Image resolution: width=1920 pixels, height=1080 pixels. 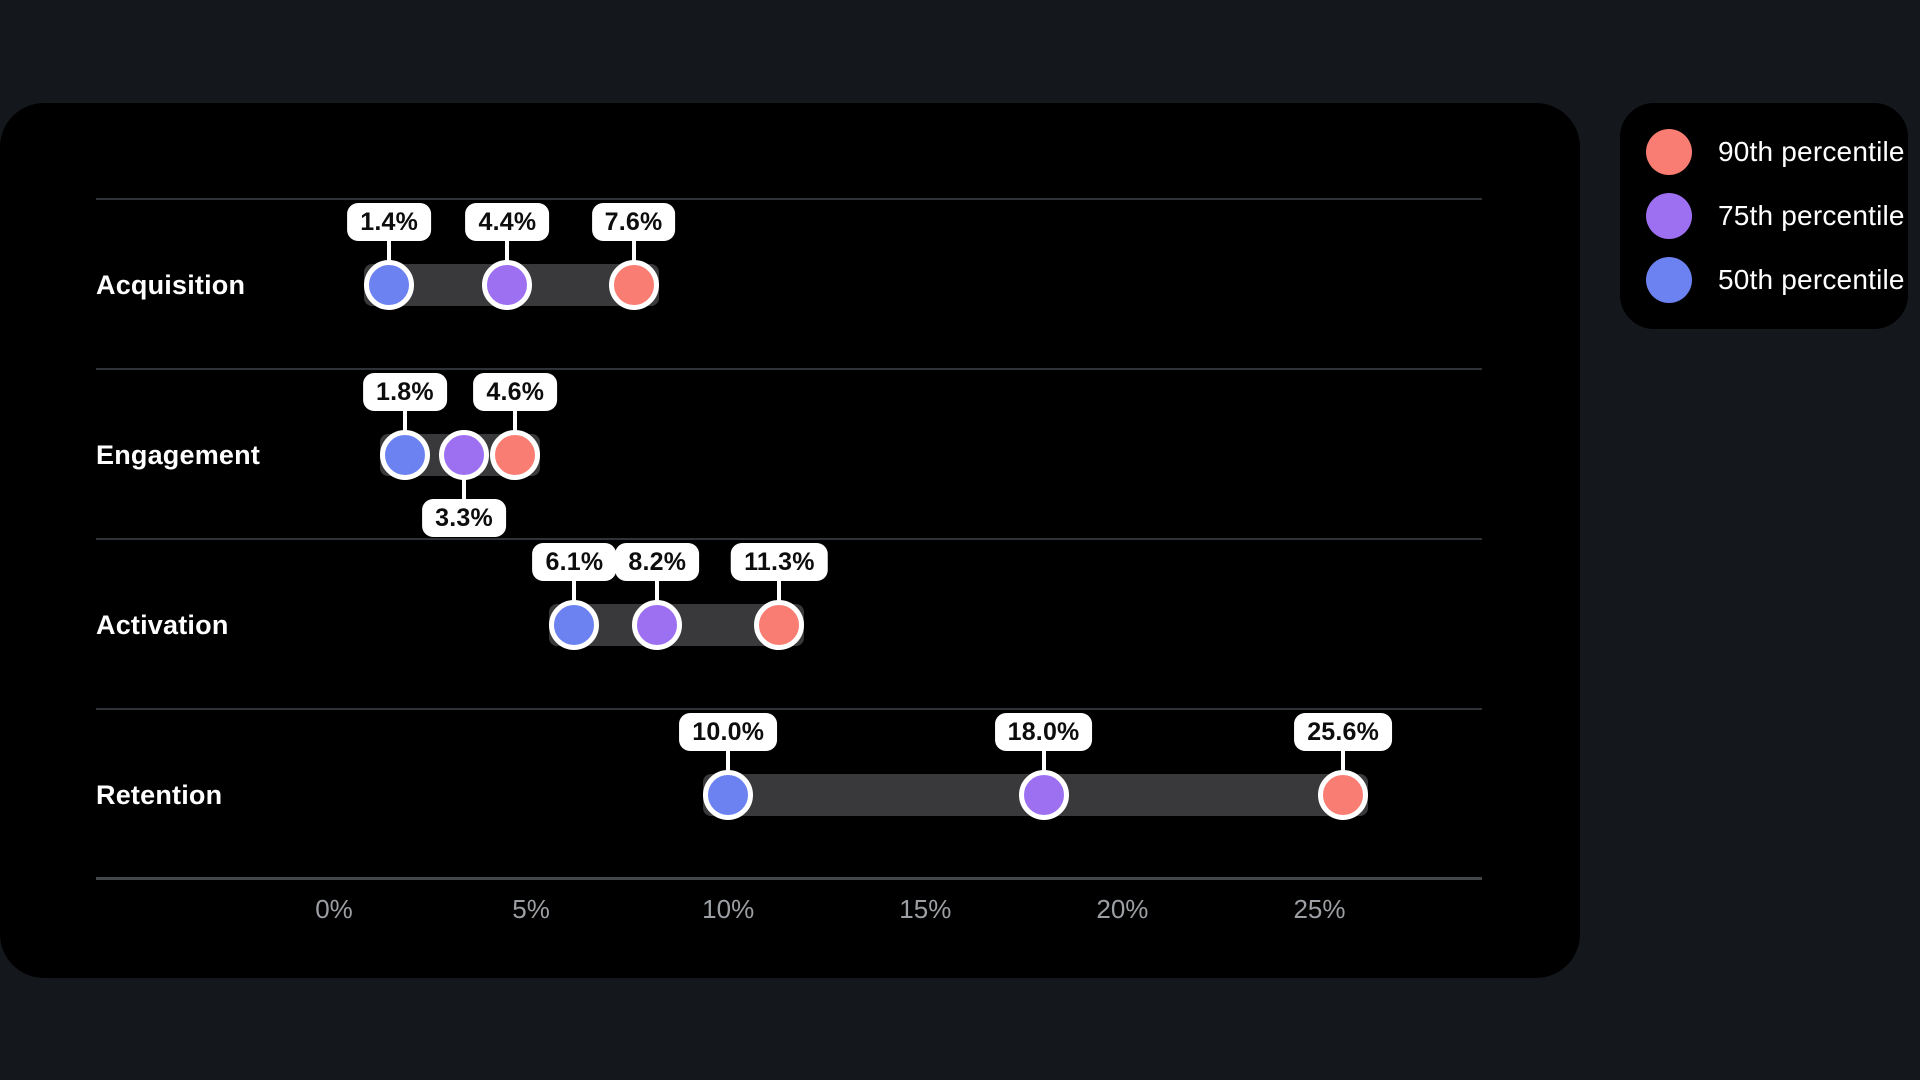 I want to click on value-label-75th-percentile-engagement: 3.3%, so click(x=464, y=518).